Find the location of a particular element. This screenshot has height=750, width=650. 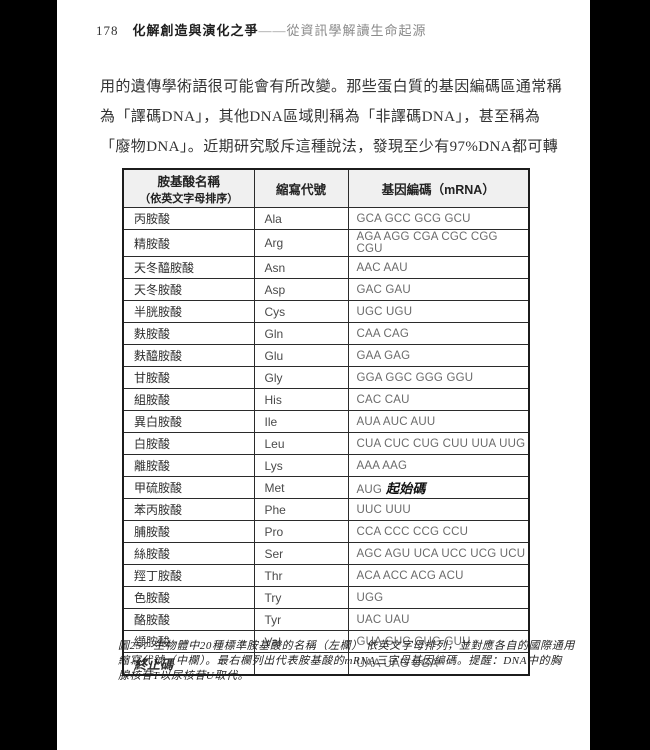

amino-acid-abbreviation: Ser is located at coordinates (301, 553).